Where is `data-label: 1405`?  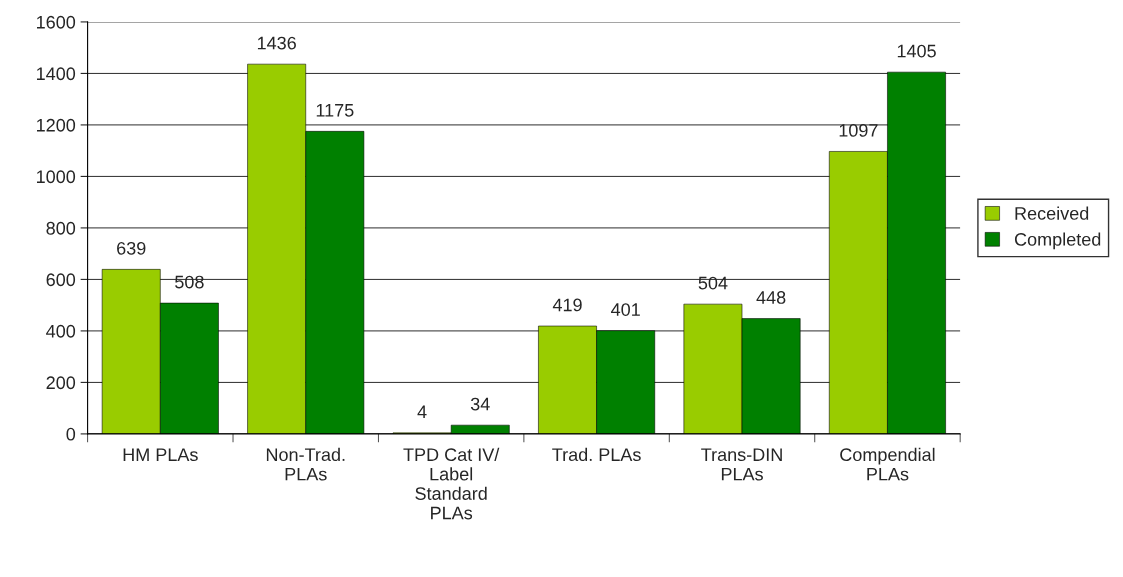 data-label: 1405 is located at coordinates (916, 51).